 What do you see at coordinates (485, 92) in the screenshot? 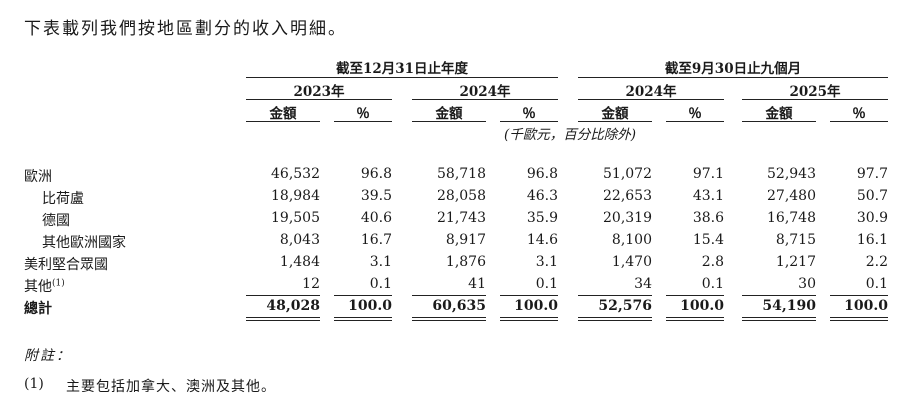
I see `year-header-2024-fy: 2024年` at bounding box center [485, 92].